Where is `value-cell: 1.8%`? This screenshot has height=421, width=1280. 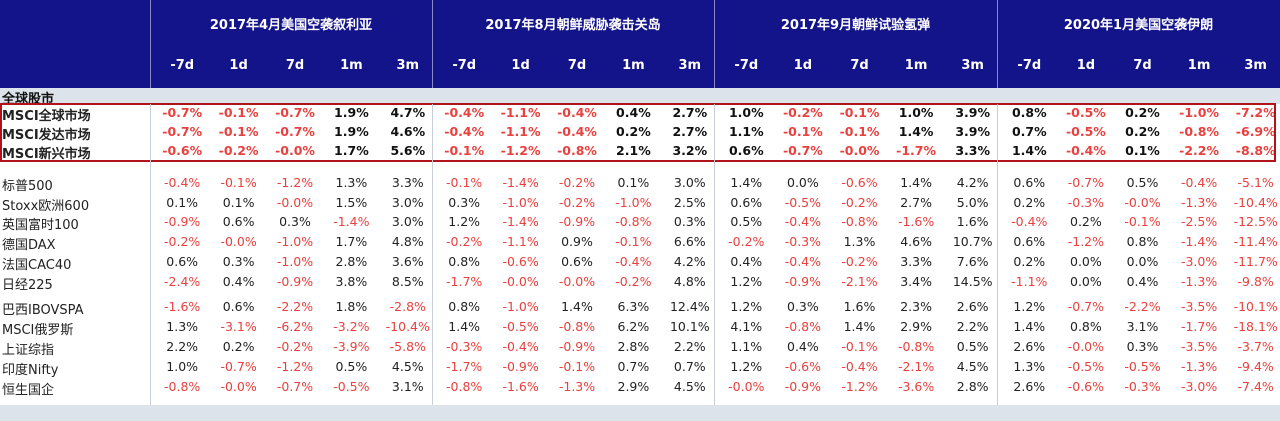 value-cell: 1.8% is located at coordinates (351, 306).